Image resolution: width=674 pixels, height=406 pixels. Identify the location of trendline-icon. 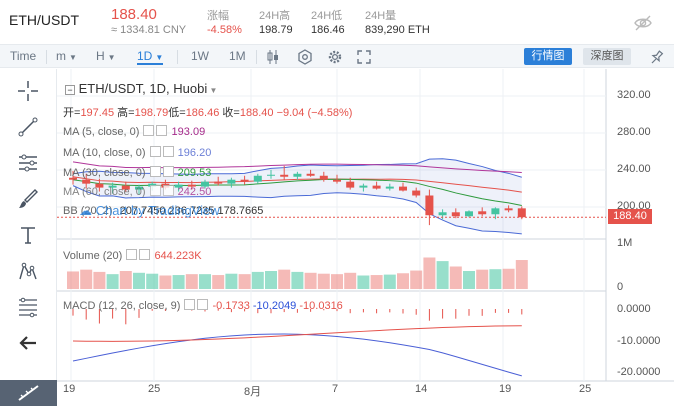
(28, 127).